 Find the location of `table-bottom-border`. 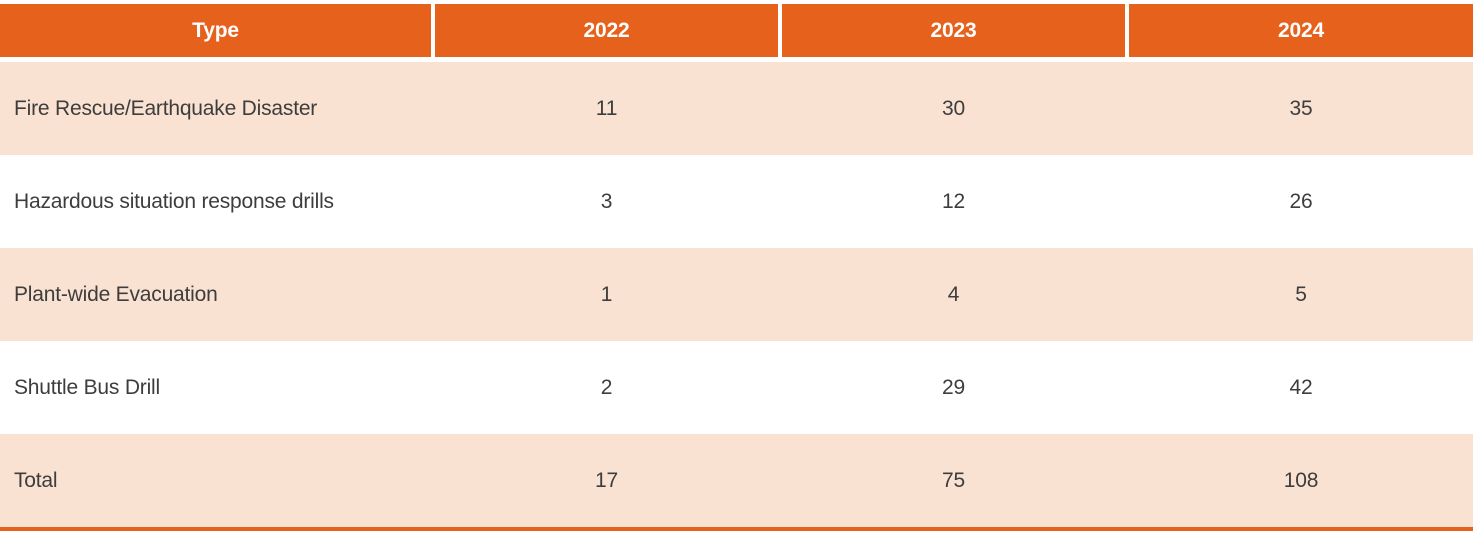

table-bottom-border is located at coordinates (736, 529).